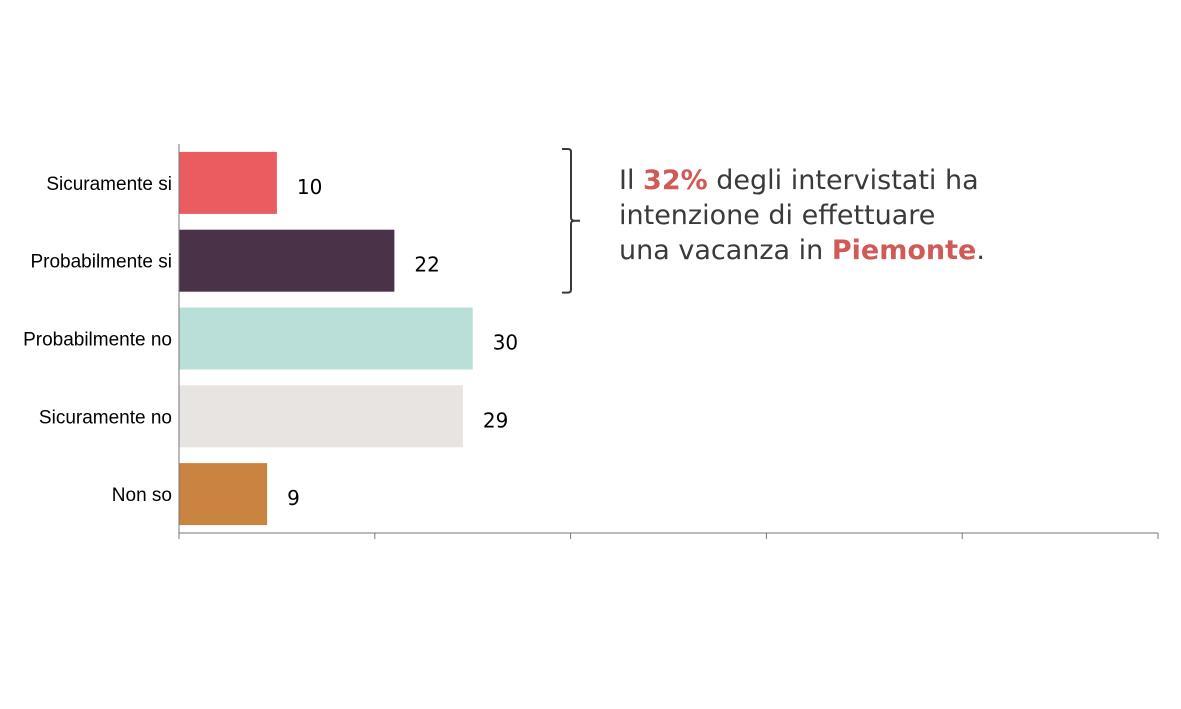 This screenshot has height=709, width=1181. What do you see at coordinates (142, 495) in the screenshot?
I see `category-label-non-so: Non so` at bounding box center [142, 495].